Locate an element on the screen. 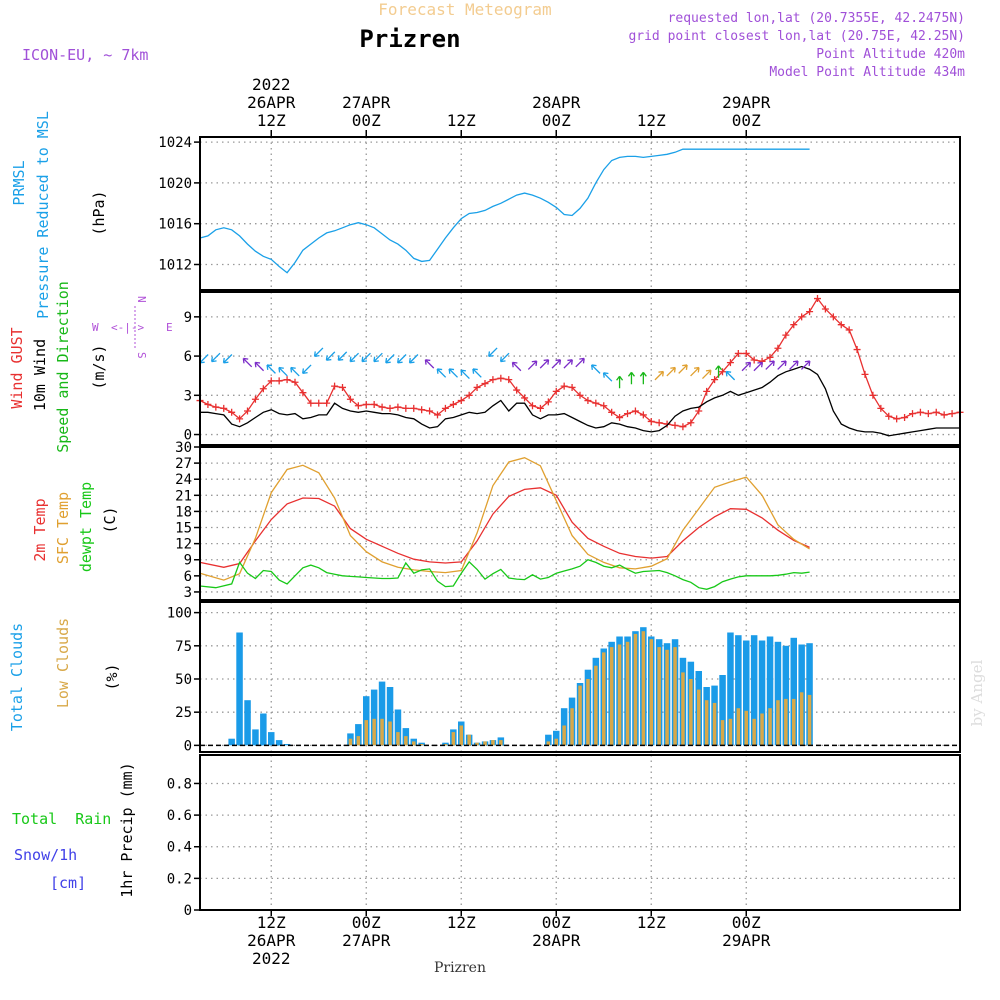 This screenshot has height=1000, width=1000. dewpt-label: dewpt Temp is located at coordinates (86, 527).